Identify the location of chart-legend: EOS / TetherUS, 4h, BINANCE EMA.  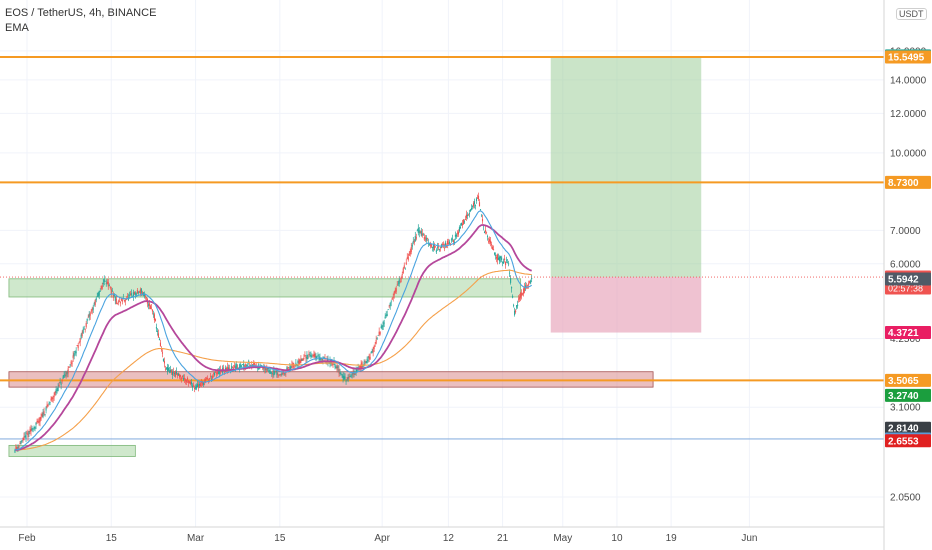
(80, 21).